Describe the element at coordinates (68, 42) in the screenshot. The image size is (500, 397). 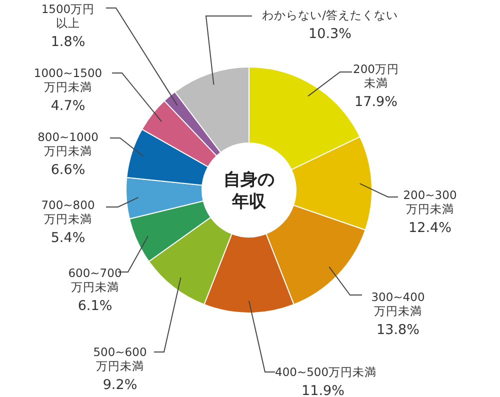
I see `data-label: 1.8%` at that location.